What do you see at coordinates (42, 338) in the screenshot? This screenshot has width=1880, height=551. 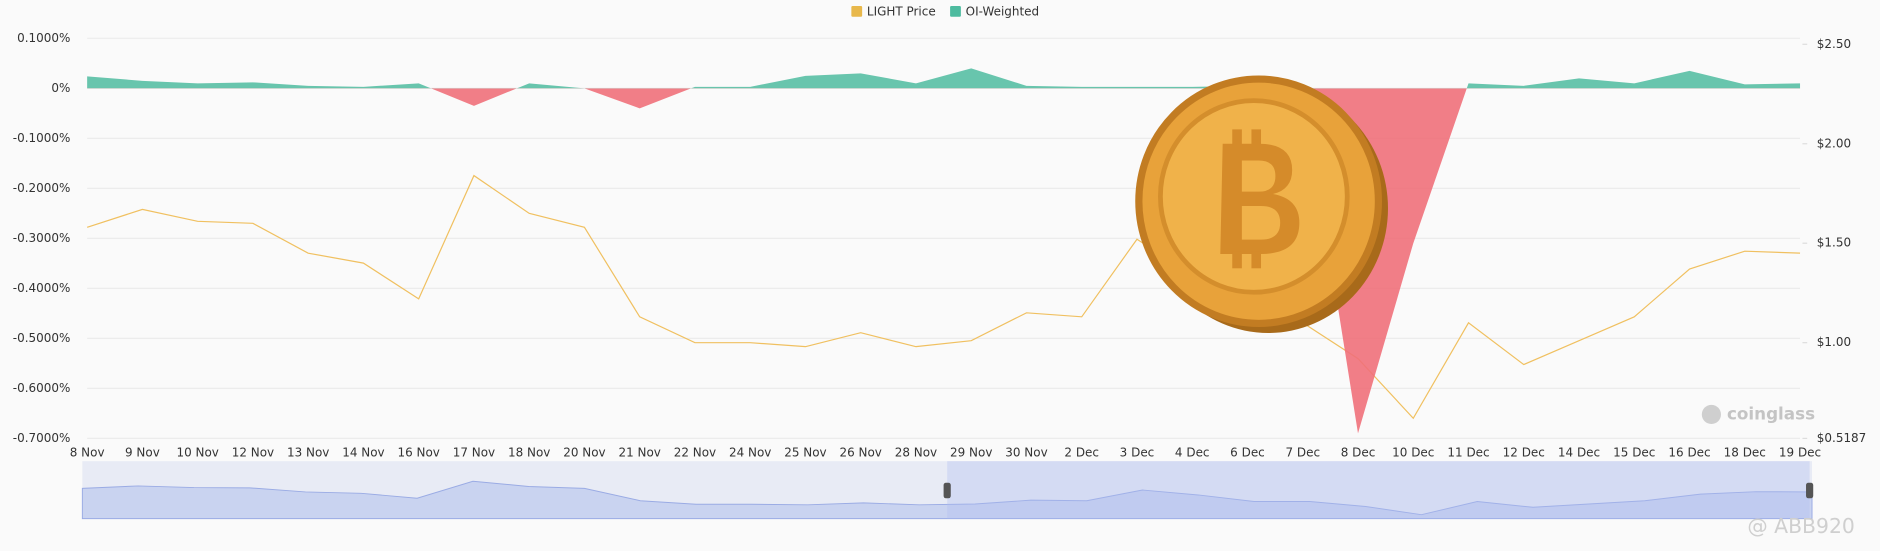 I see `y-tick-label: -0.5000%` at bounding box center [42, 338].